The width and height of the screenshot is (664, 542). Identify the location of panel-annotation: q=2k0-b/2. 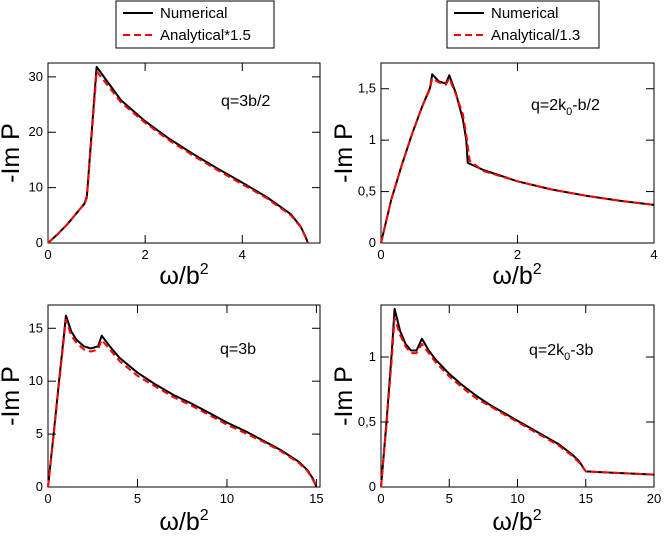
(565, 107).